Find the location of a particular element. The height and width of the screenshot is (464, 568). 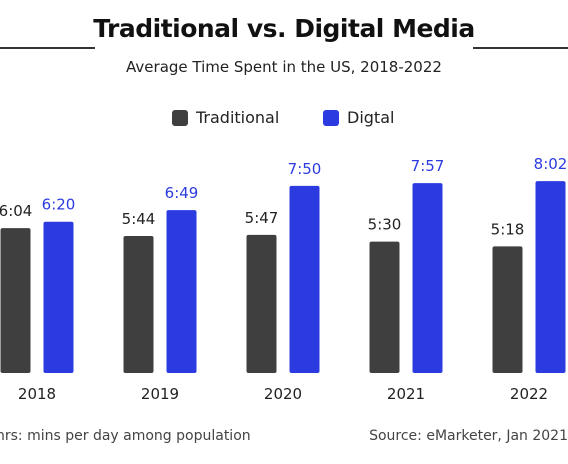

data-label-digital-2018: 6:20 is located at coordinates (59, 205).